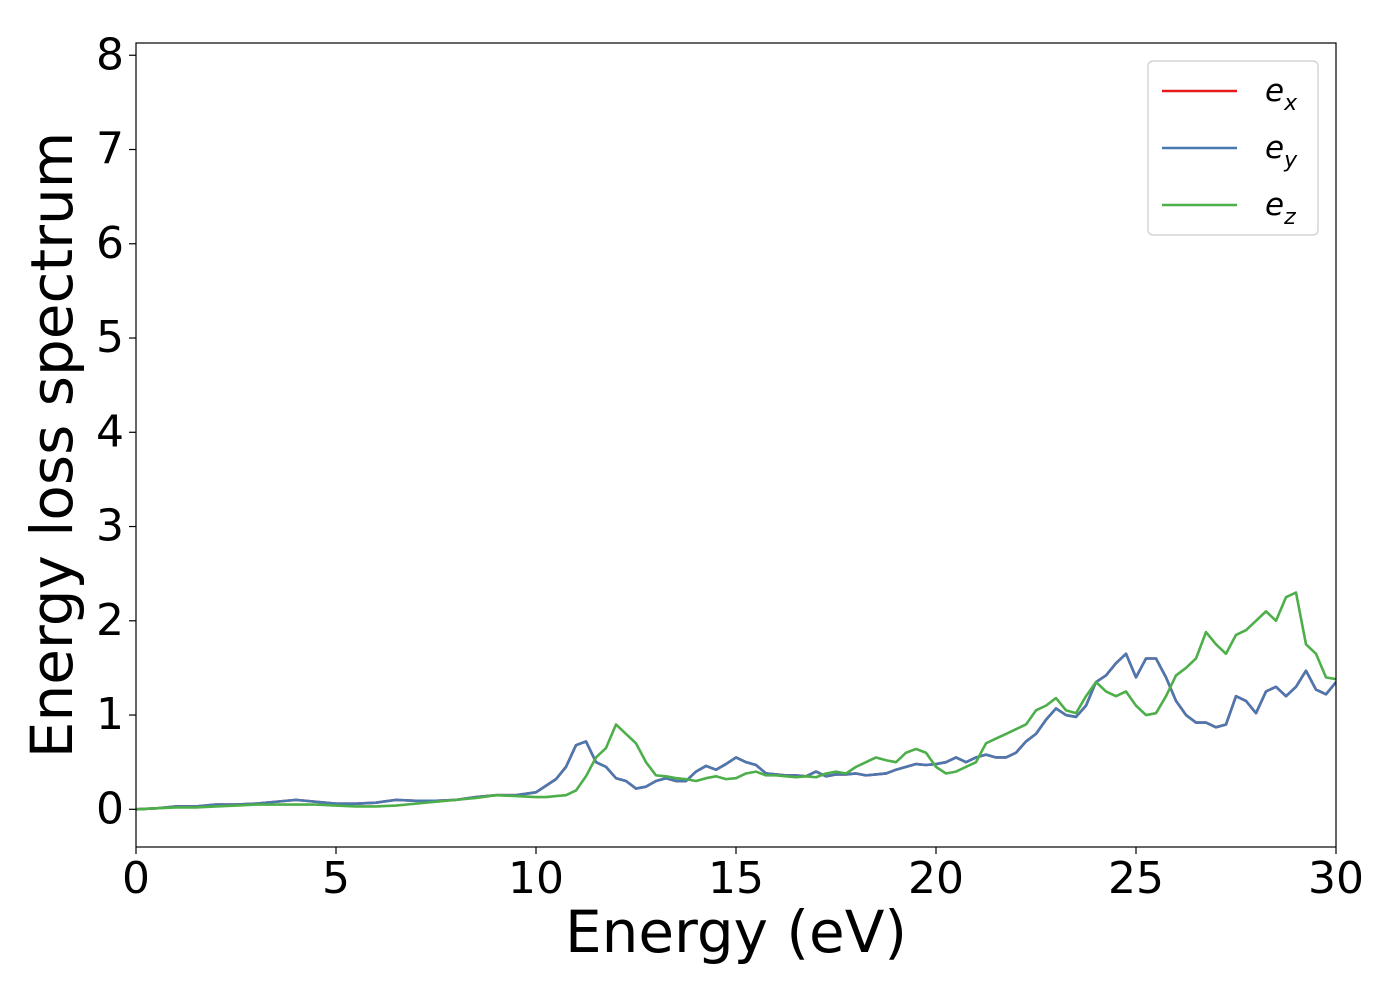  Describe the element at coordinates (110, 526) in the screenshot. I see `y-tick-label: 3` at that location.